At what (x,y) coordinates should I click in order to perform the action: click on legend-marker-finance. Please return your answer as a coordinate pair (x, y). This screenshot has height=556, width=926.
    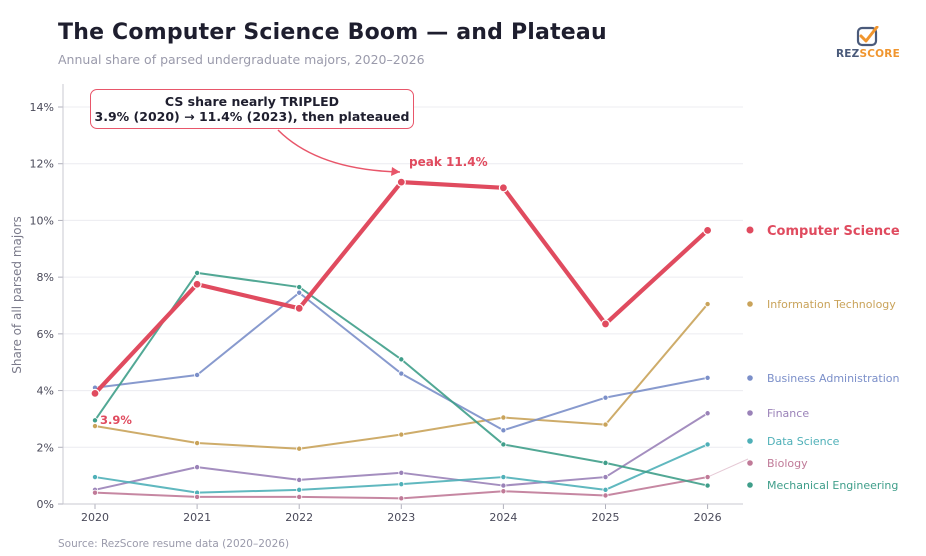
    Looking at the image, I should click on (750, 413).